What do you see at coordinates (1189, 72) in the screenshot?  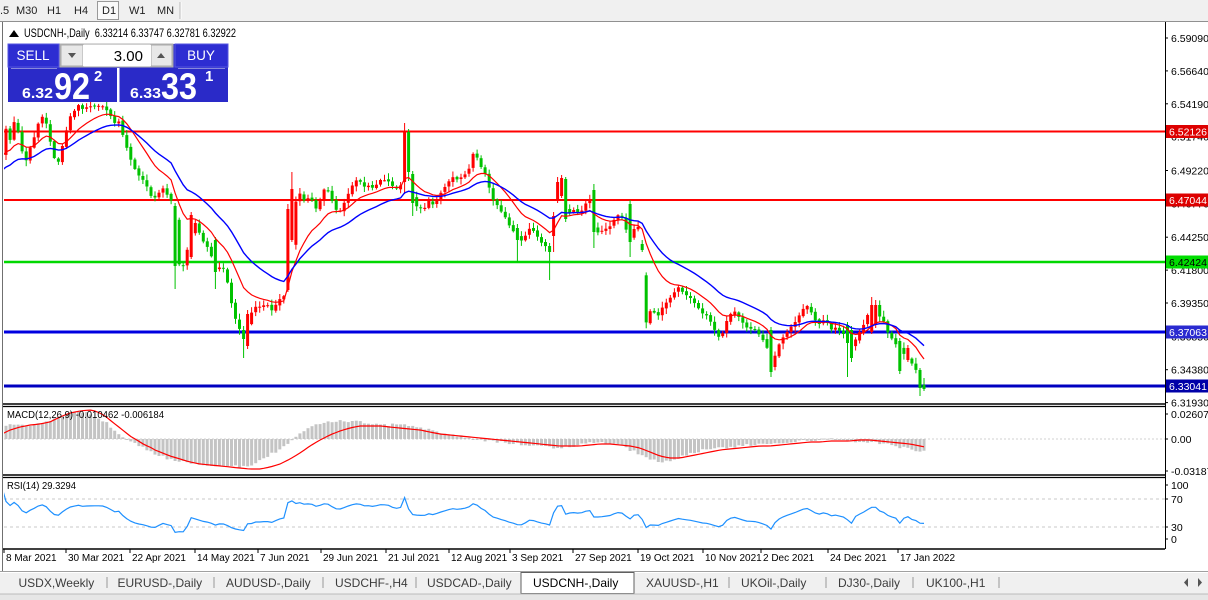 I see `svg-text: 6.56640` at bounding box center [1189, 72].